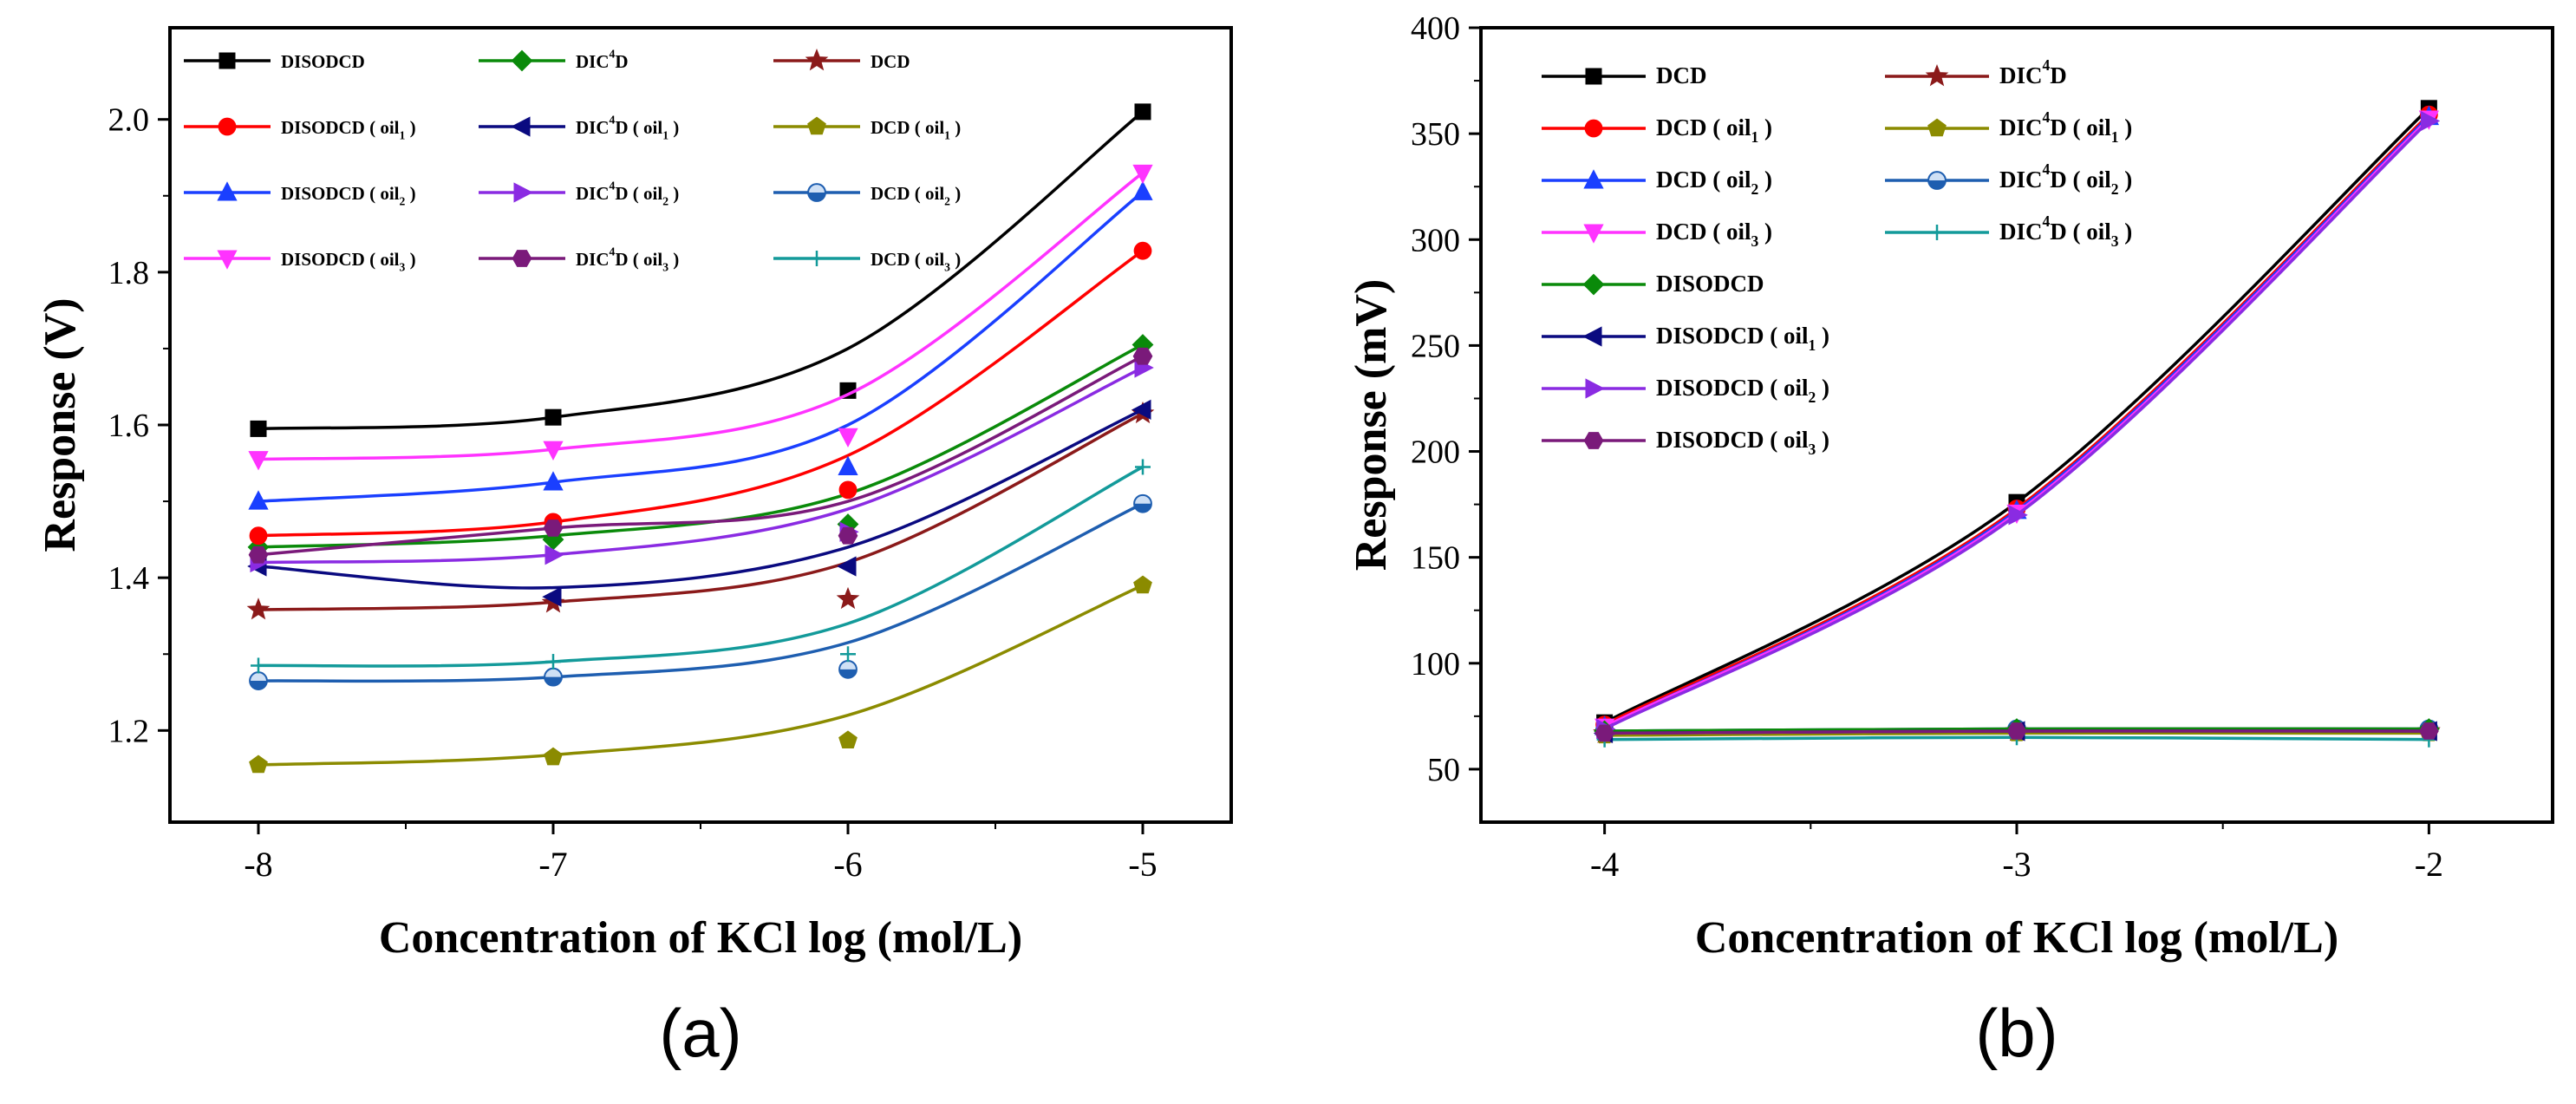 The width and height of the screenshot is (2576, 1104). What do you see at coordinates (891, 61) in the screenshot?
I see `legend-label: DCD` at bounding box center [891, 61].